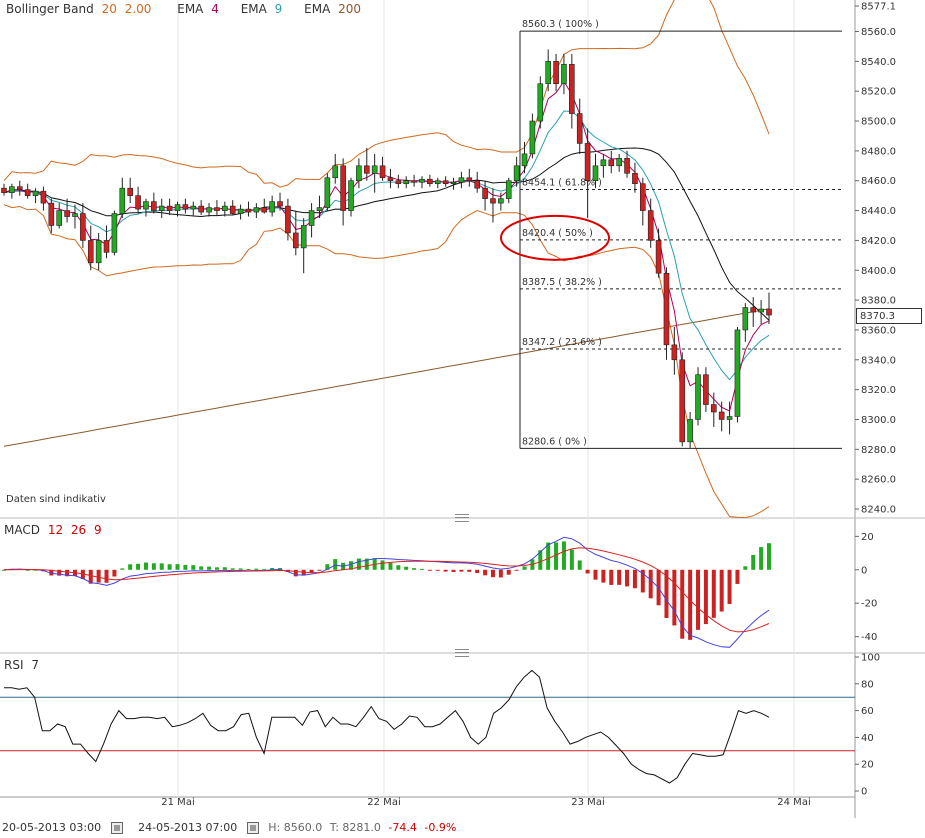  I want to click on price-tick-label: 8560.0, so click(878, 32).